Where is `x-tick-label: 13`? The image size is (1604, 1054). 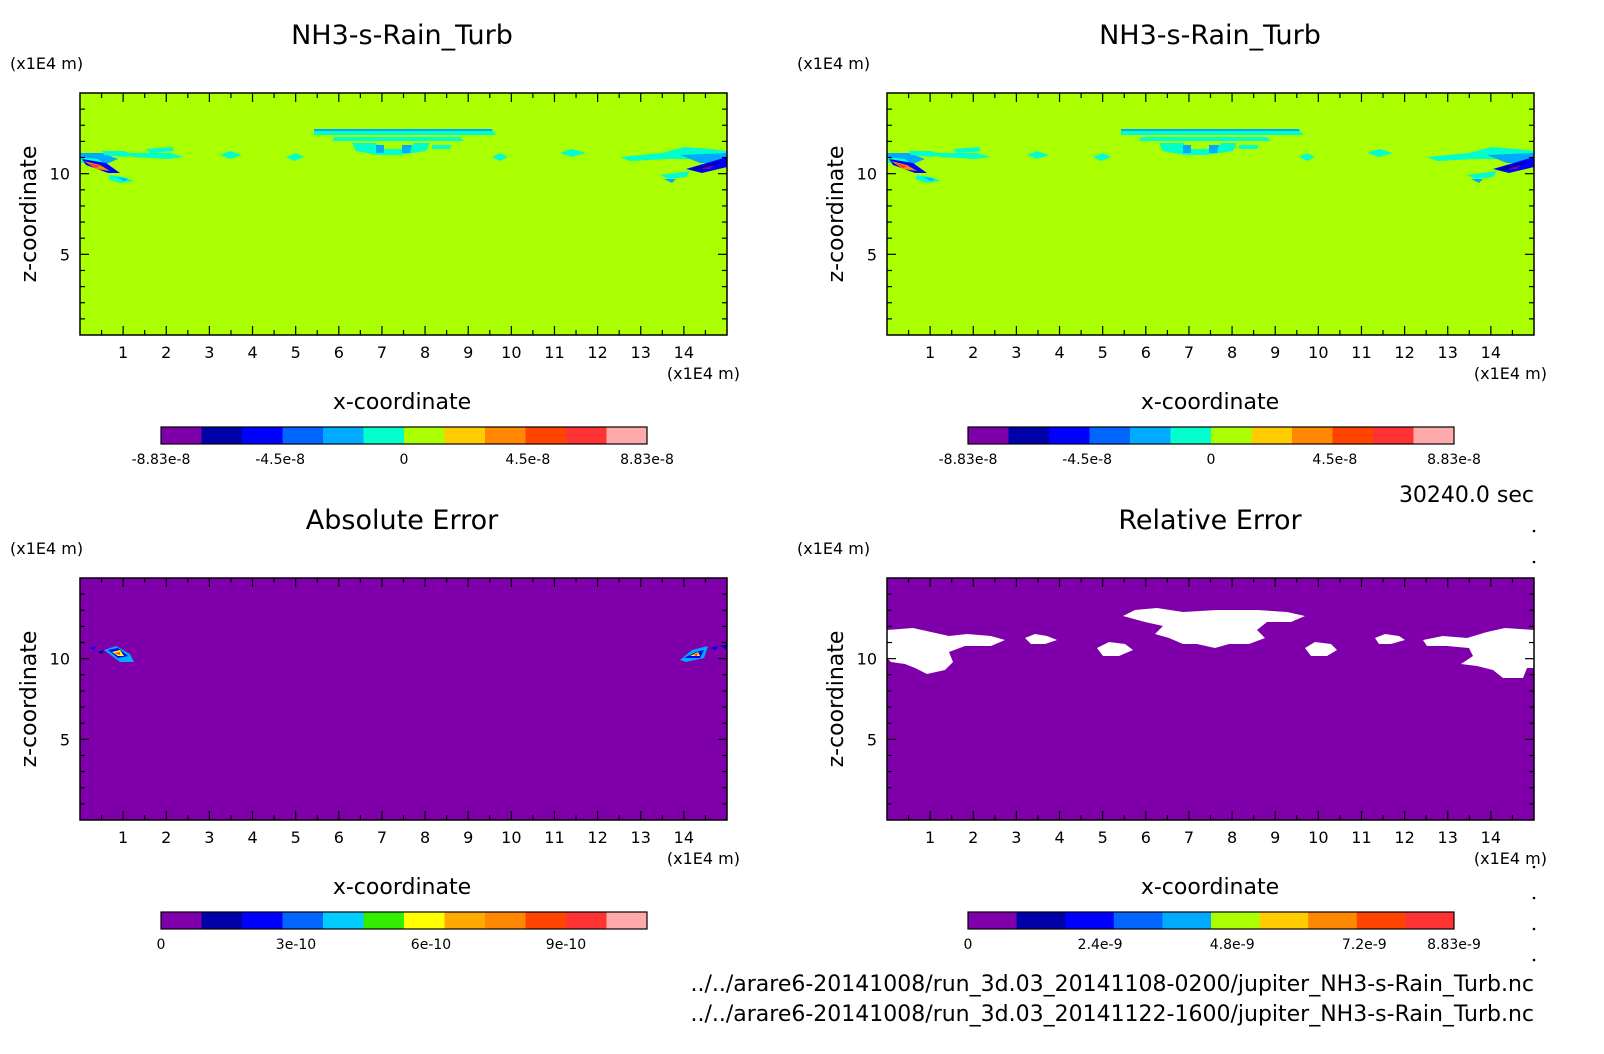 x-tick-label: 13 is located at coordinates (1448, 837).